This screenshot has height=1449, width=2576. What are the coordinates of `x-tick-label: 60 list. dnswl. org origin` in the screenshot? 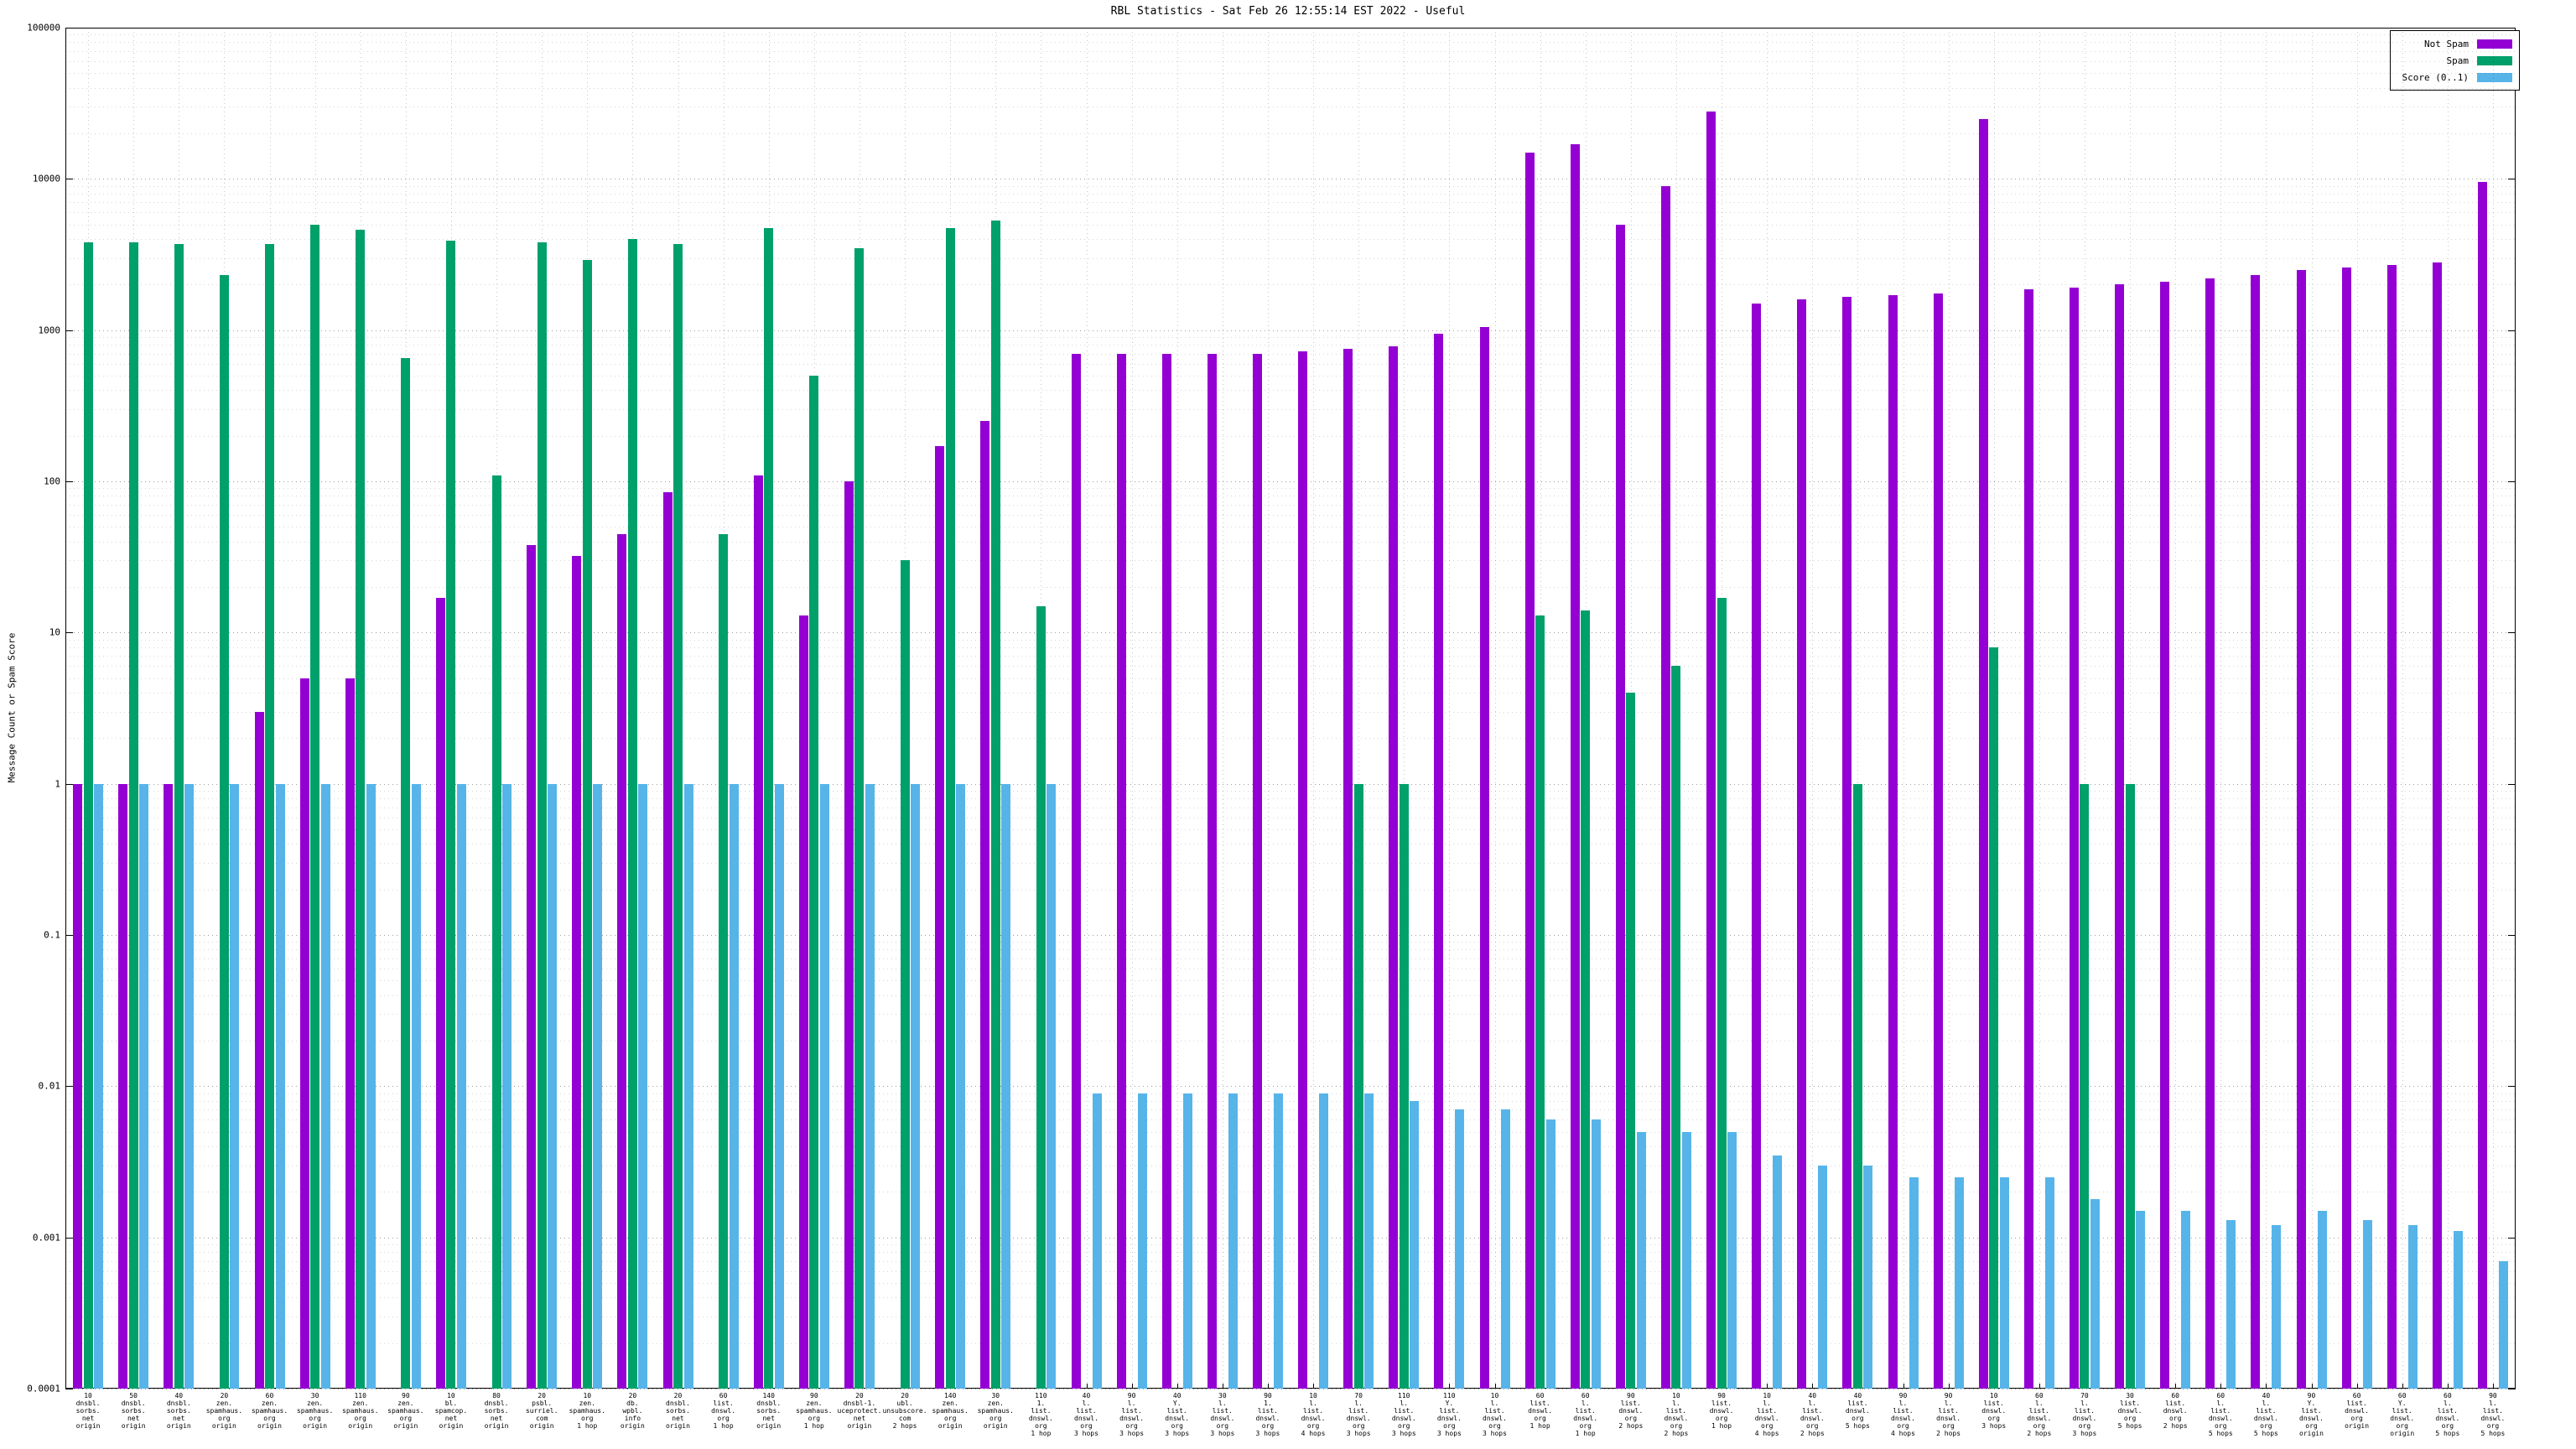 It's located at (2357, 1411).